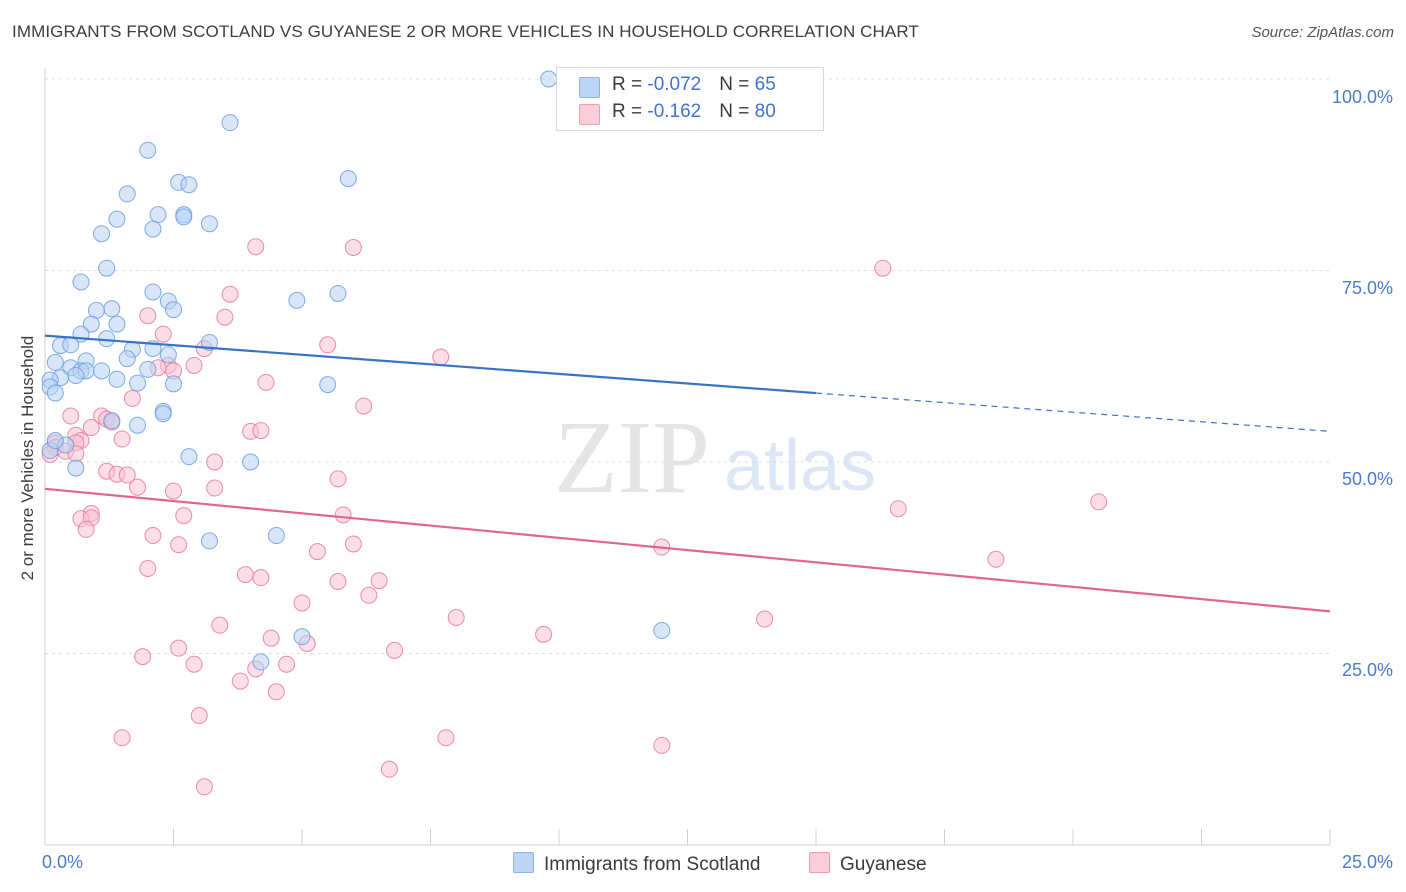 This screenshot has height=892, width=1406. Describe the element at coordinates (674, 84) in the screenshot. I see `r-value: -0.072` at that location.